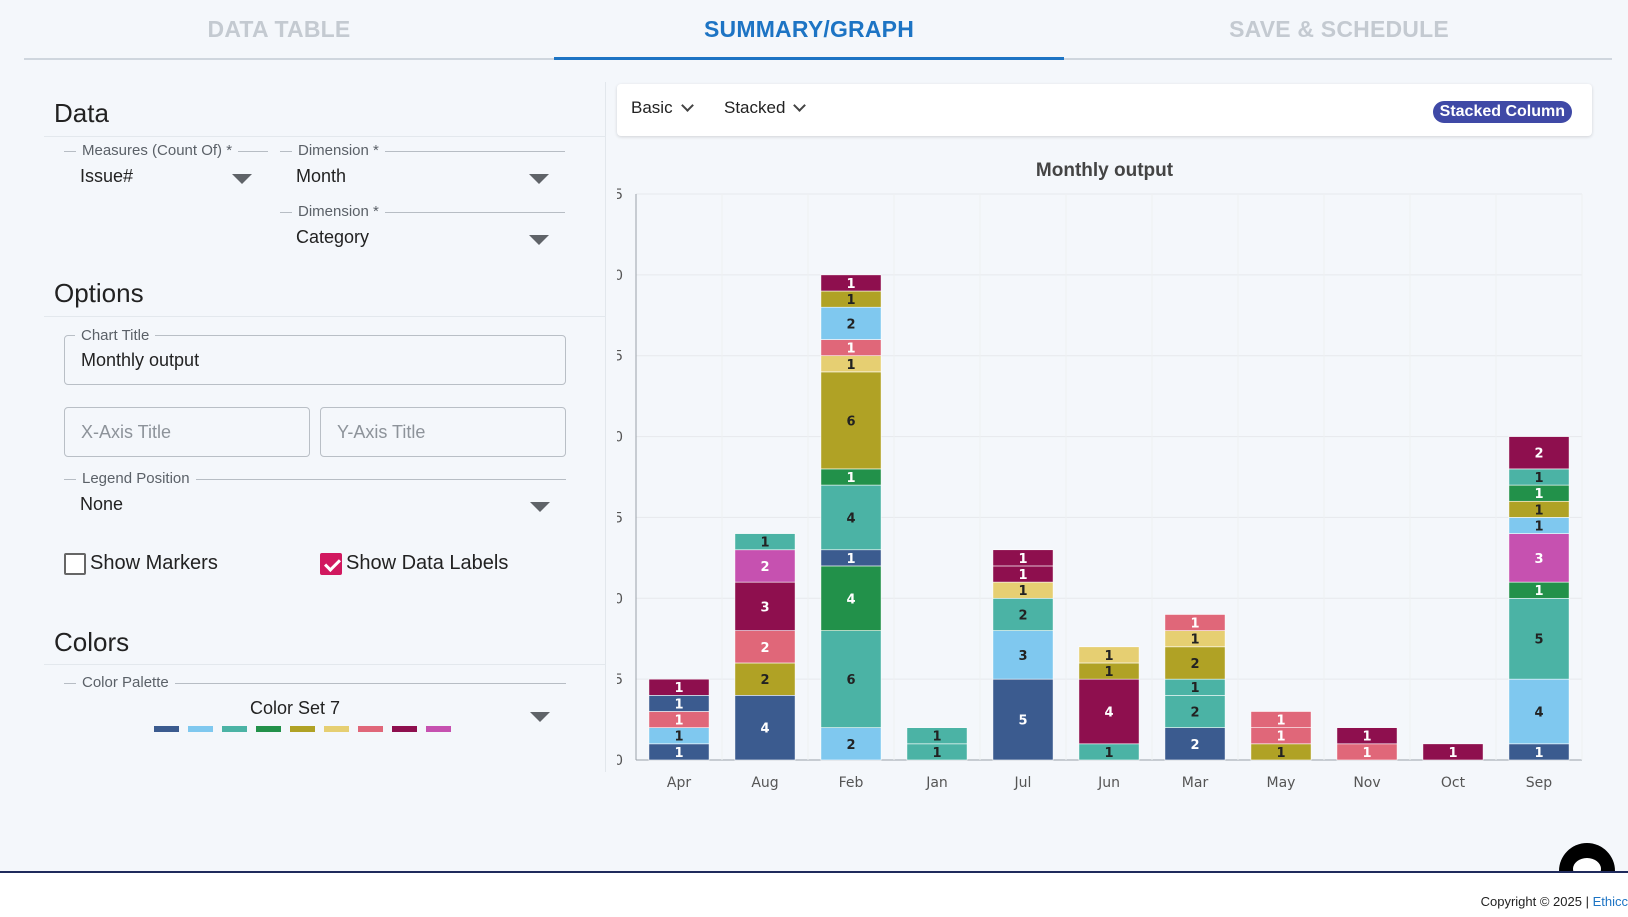 This screenshot has width=1628, height=917. What do you see at coordinates (92, 642) in the screenshot?
I see `colors-section-title: Colors` at bounding box center [92, 642].